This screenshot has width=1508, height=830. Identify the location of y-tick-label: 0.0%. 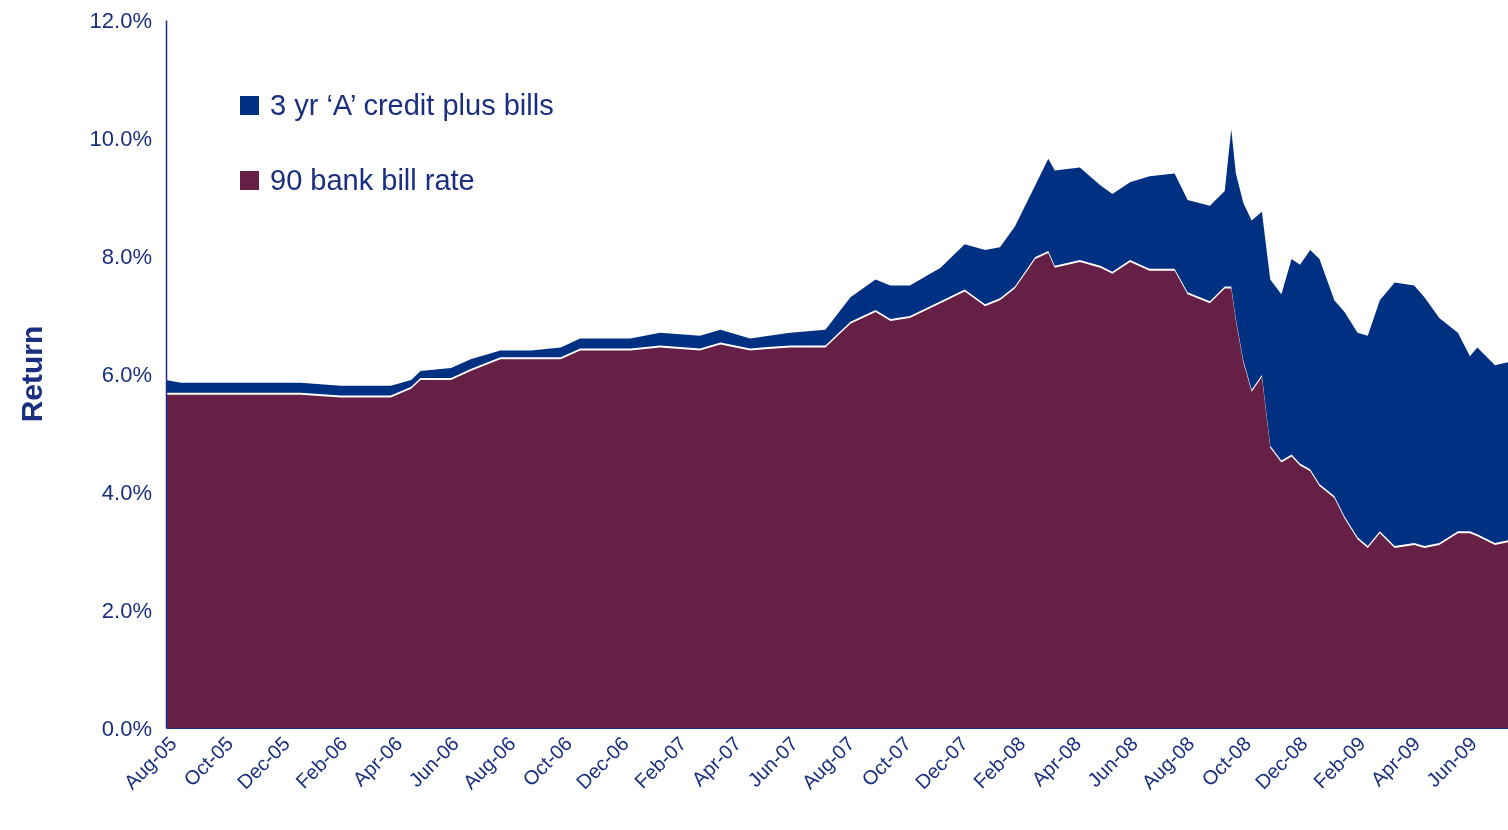
(126, 728).